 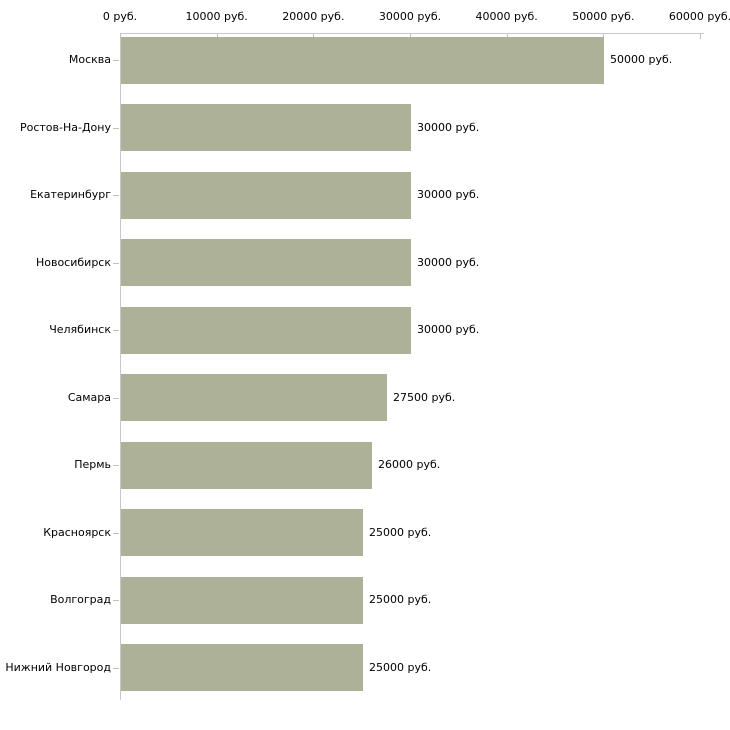 I want to click on category-label: Волгоград, so click(x=80, y=600).